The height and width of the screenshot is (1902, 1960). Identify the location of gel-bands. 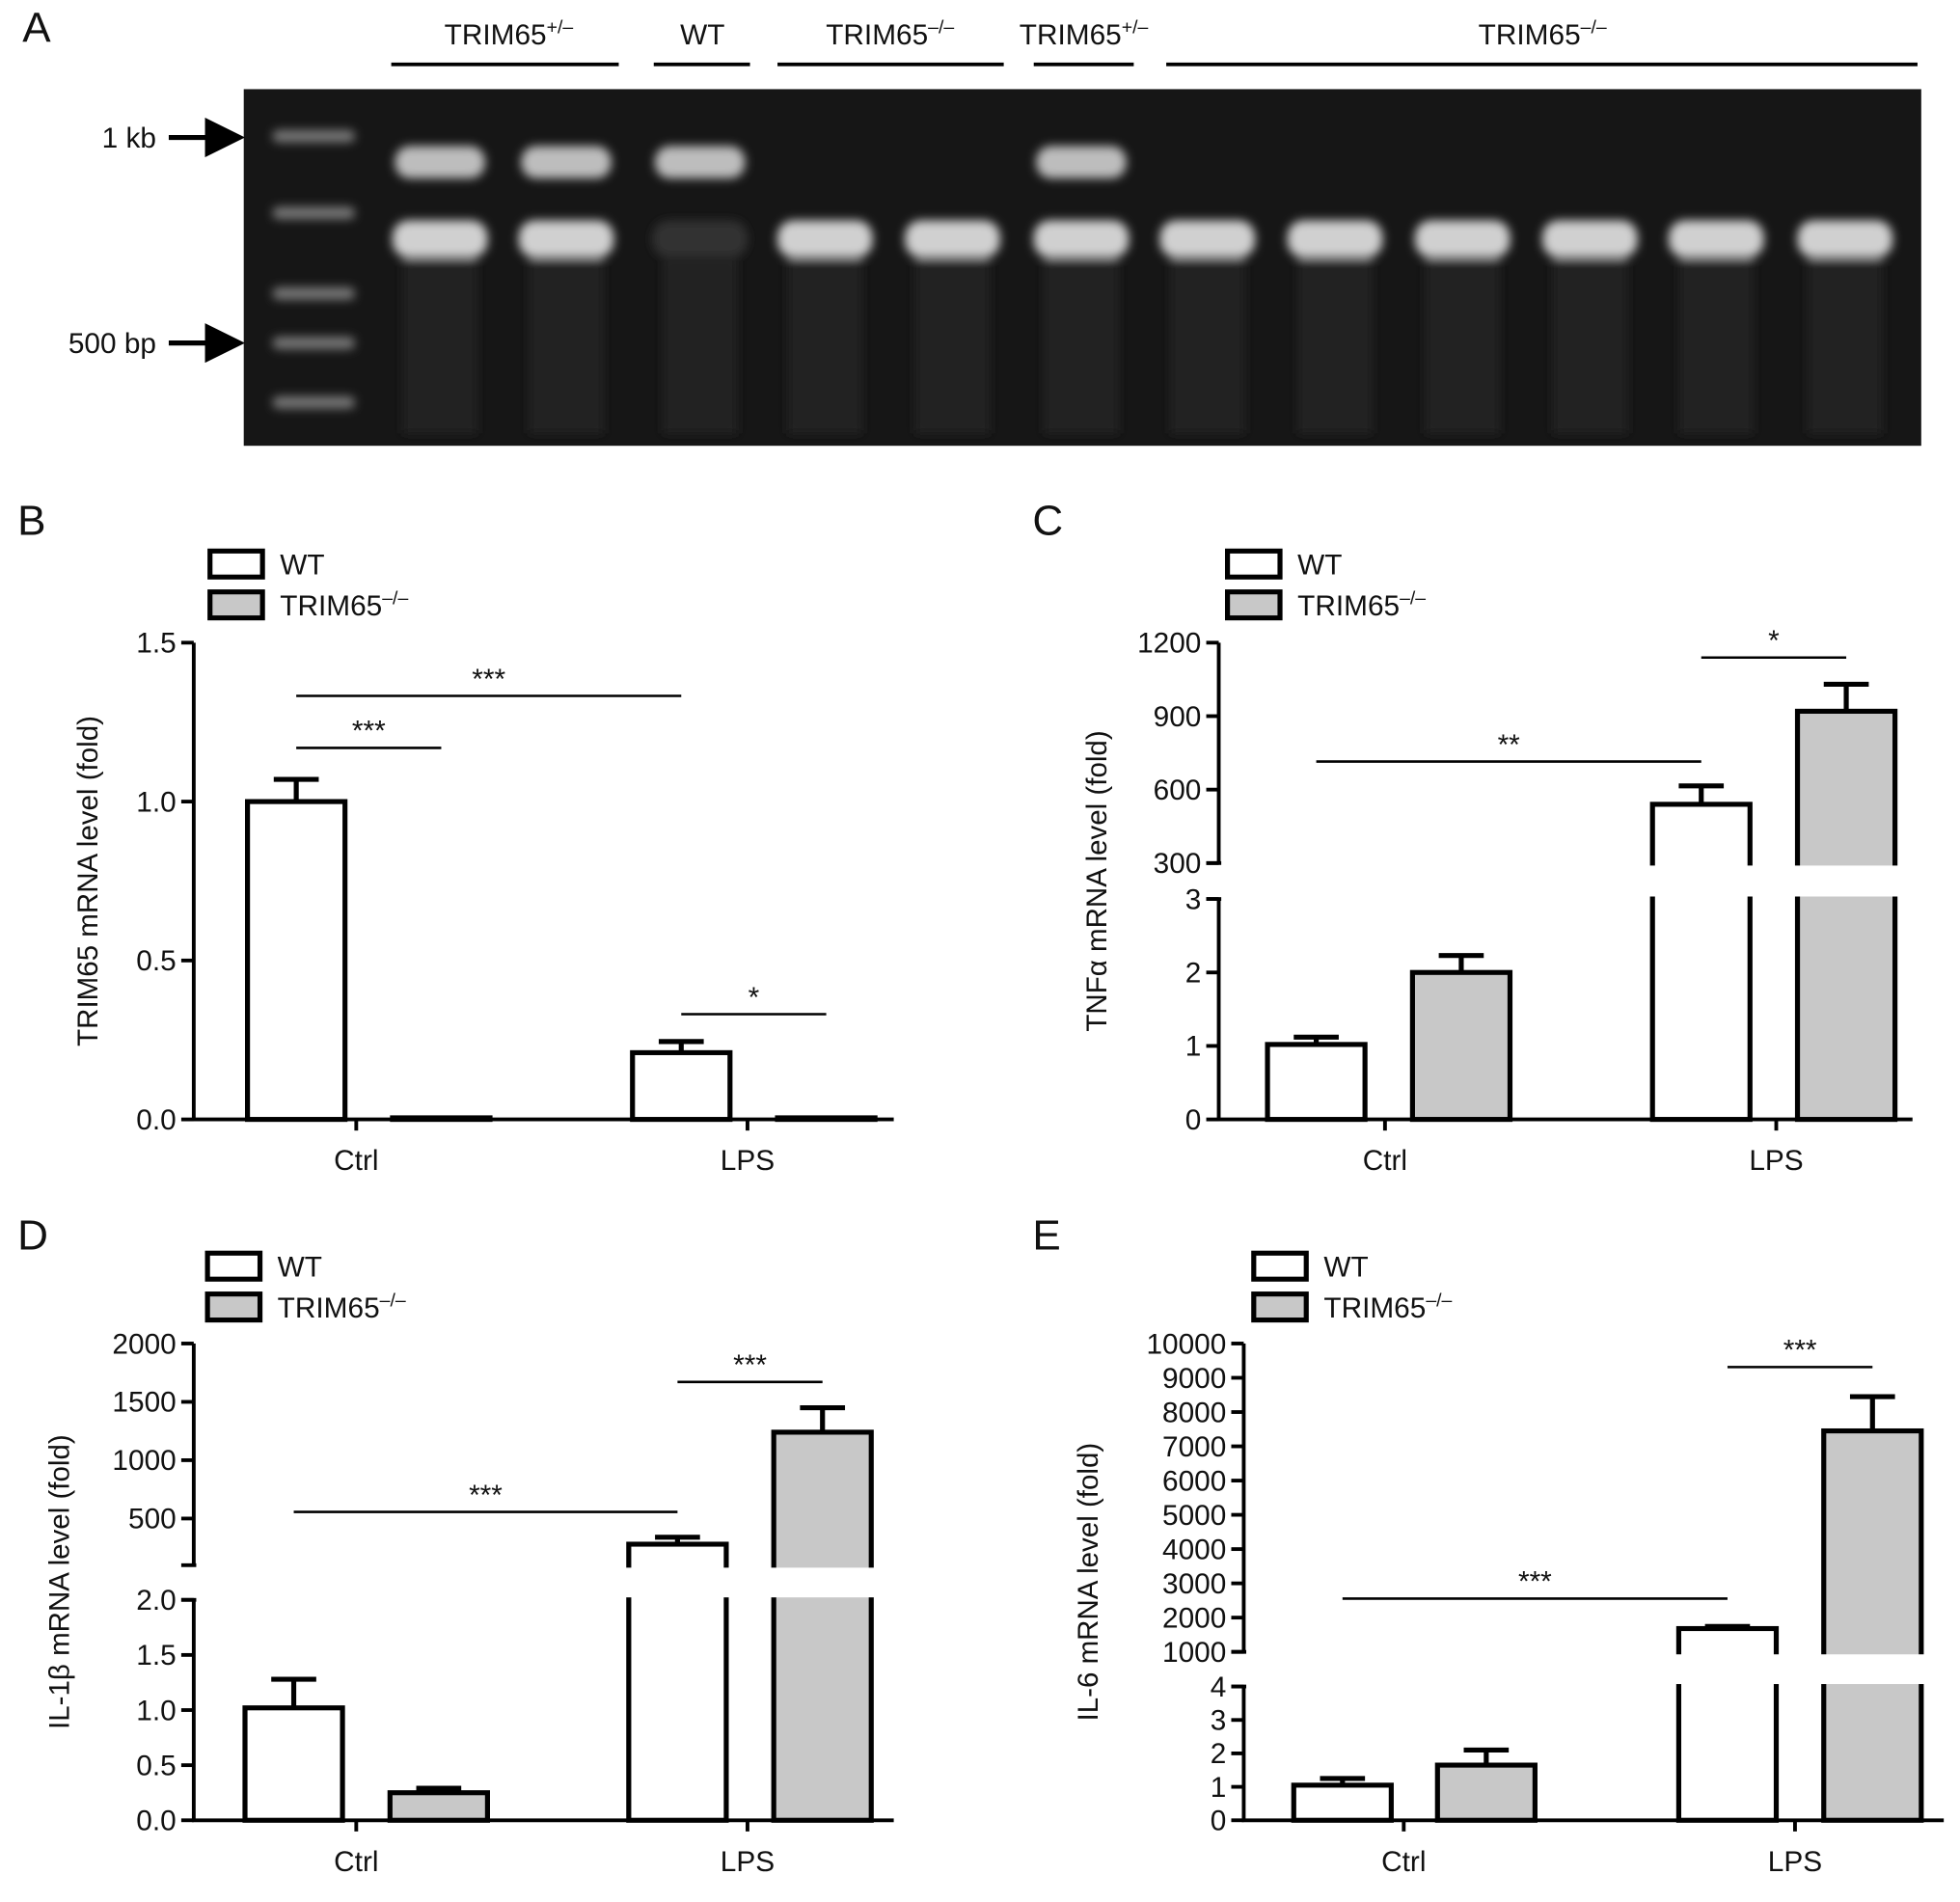
(1082, 281).